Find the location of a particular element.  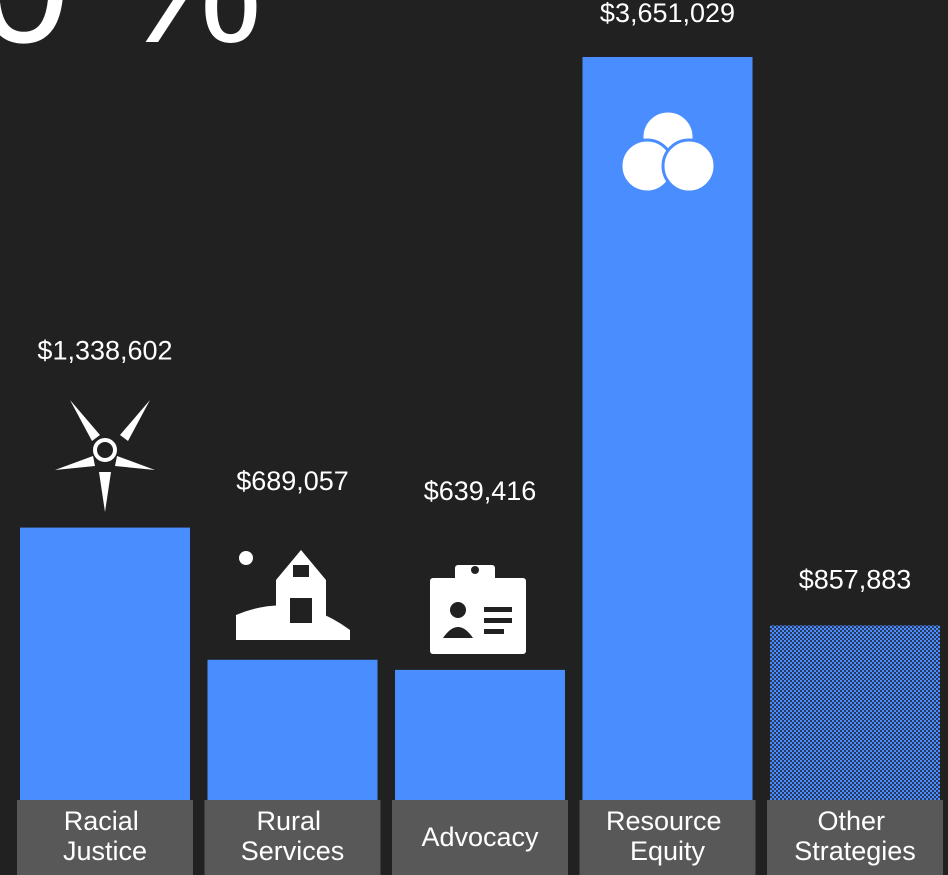

x-tick-label: Racial Justice is located at coordinates (105, 836).